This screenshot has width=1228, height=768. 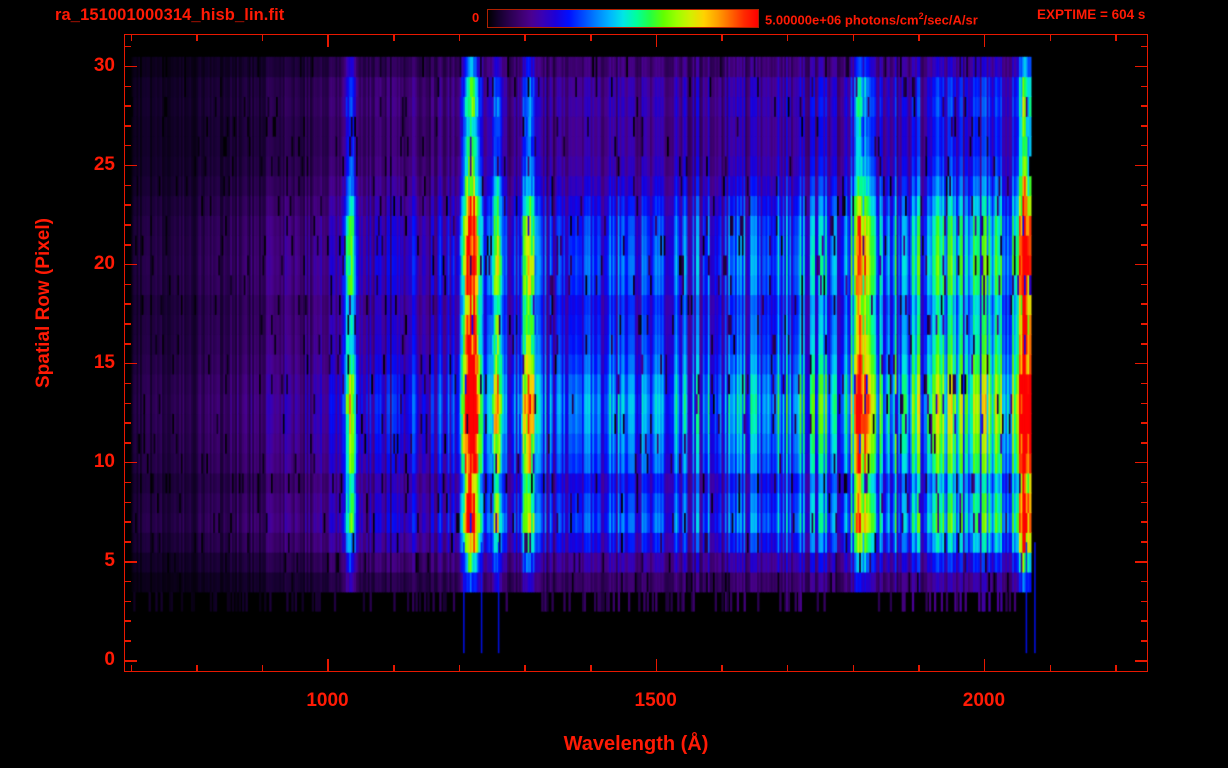 What do you see at coordinates (109, 660) in the screenshot?
I see `y-axis-tick-label: 0` at bounding box center [109, 660].